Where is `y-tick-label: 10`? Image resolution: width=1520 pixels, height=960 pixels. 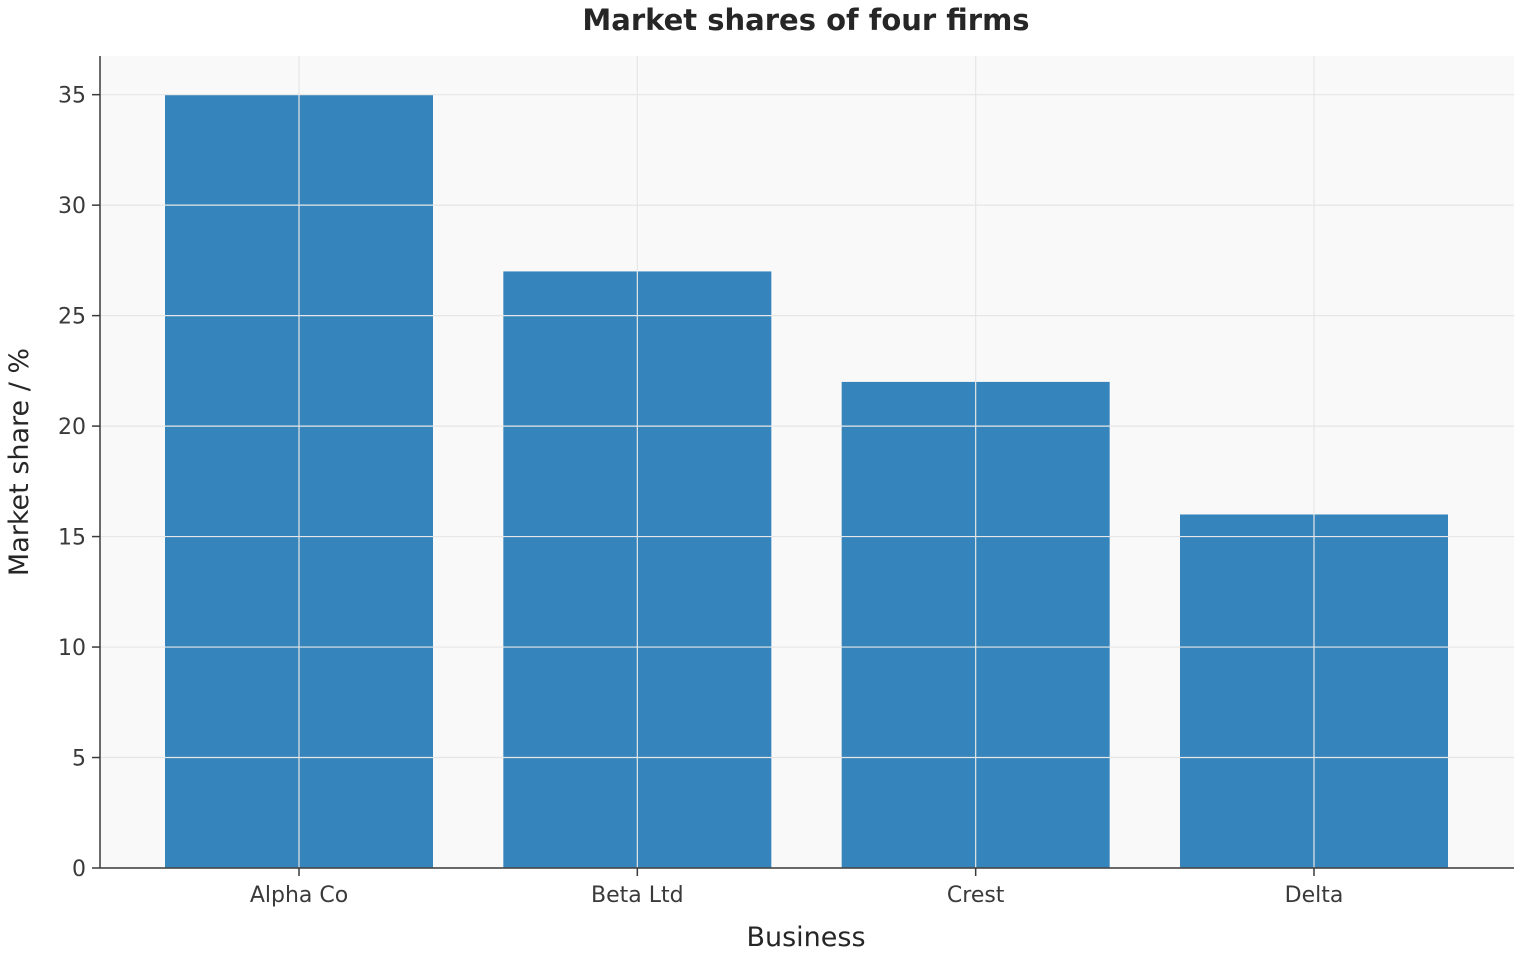 y-tick-label: 10 is located at coordinates (72, 648).